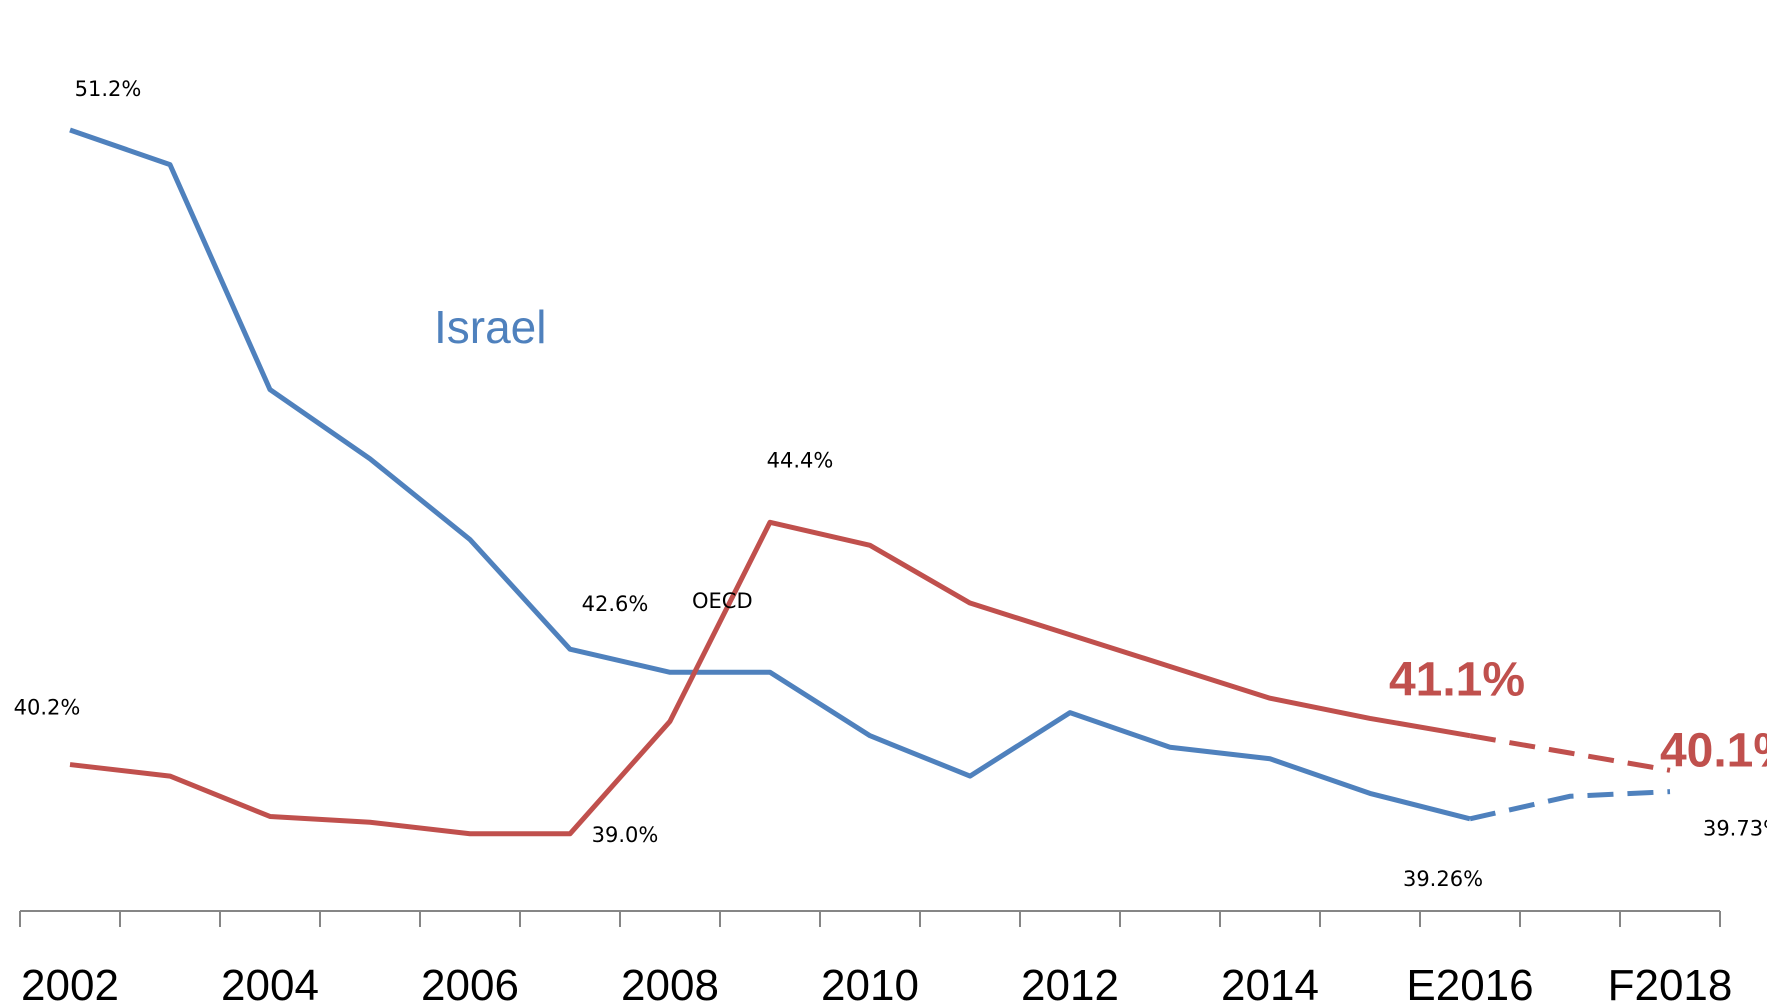  Describe the element at coordinates (1570, 805) in the screenshot. I see `series-line-forecast-israel` at that location.